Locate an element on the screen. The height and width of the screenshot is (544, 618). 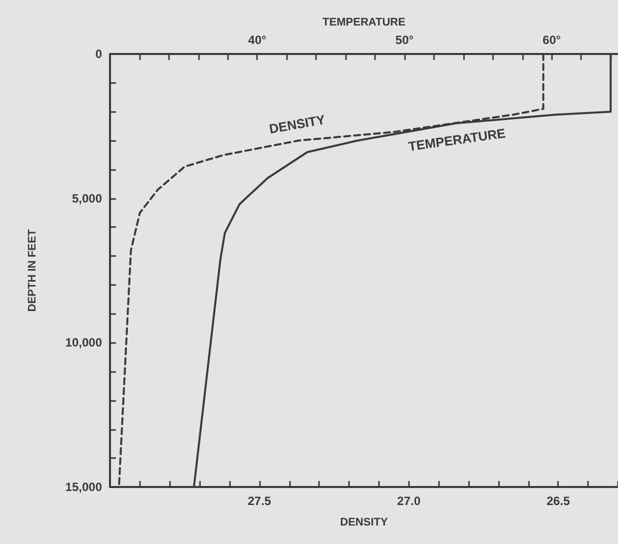
x-tick-label: 27.5 is located at coordinates (260, 501).